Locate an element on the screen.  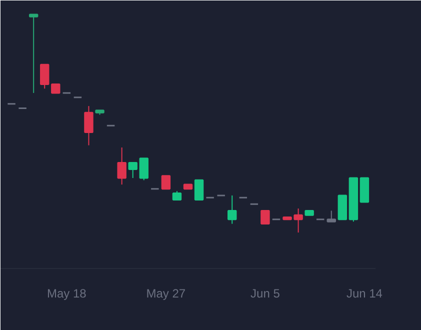
x-tick-label: Jun 14 is located at coordinates (364, 293).